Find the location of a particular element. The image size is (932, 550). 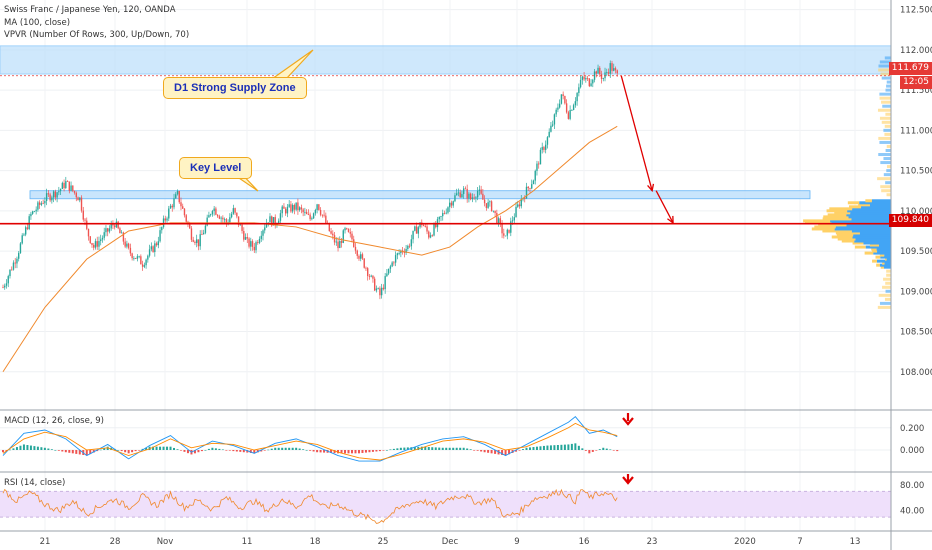

forecast-arrows is located at coordinates (647, 149).